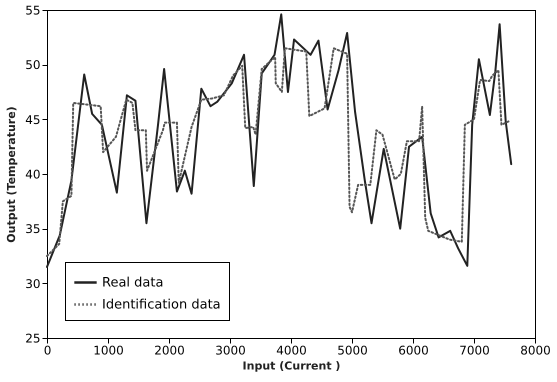 Image resolution: width=557 pixels, height=382 pixels. Describe the element at coordinates (413, 351) in the screenshot. I see `x-tick-label: 6000` at that location.